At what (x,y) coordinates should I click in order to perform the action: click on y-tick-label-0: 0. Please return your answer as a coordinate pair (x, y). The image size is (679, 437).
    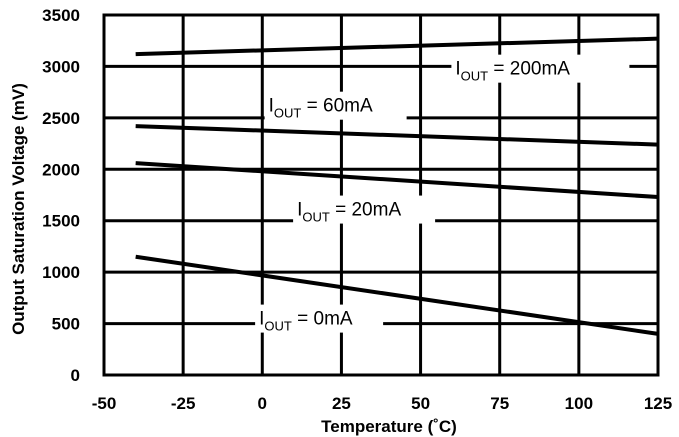
    Looking at the image, I should click on (75, 375).